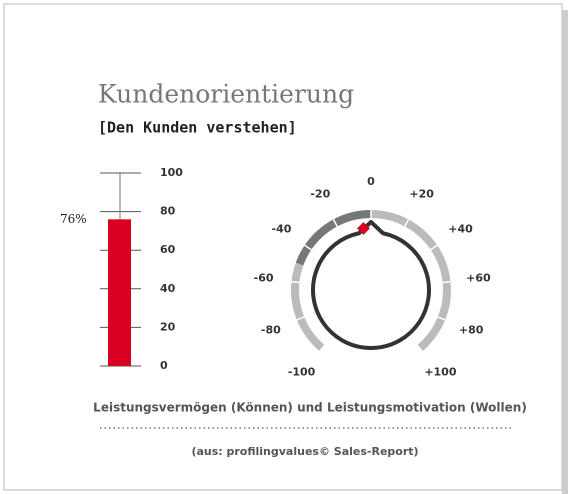 Image resolution: width=581 pixels, height=494 pixels. Describe the element at coordinates (363, 228) in the screenshot. I see `gauge-marker` at that location.